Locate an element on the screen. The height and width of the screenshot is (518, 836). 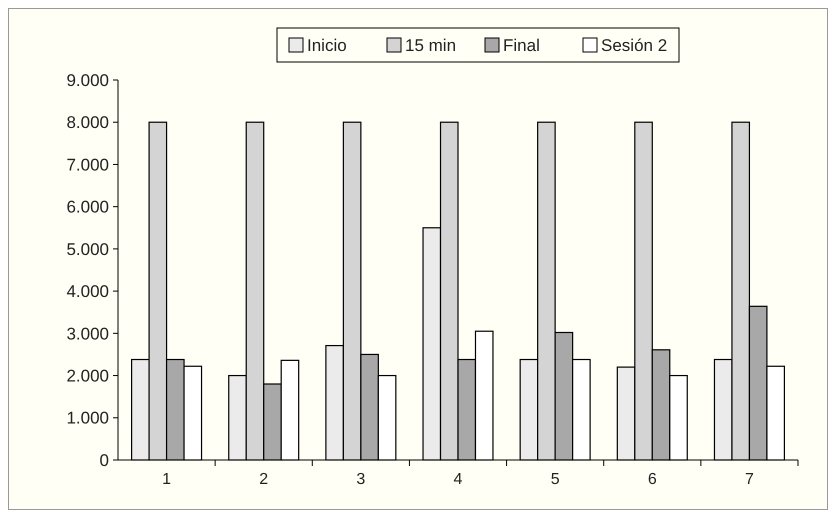
legend-label: Sesión 2 is located at coordinates (634, 45).